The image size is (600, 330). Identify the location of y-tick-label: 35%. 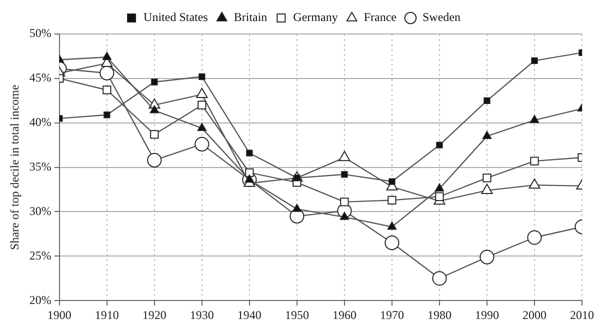
(40, 166).